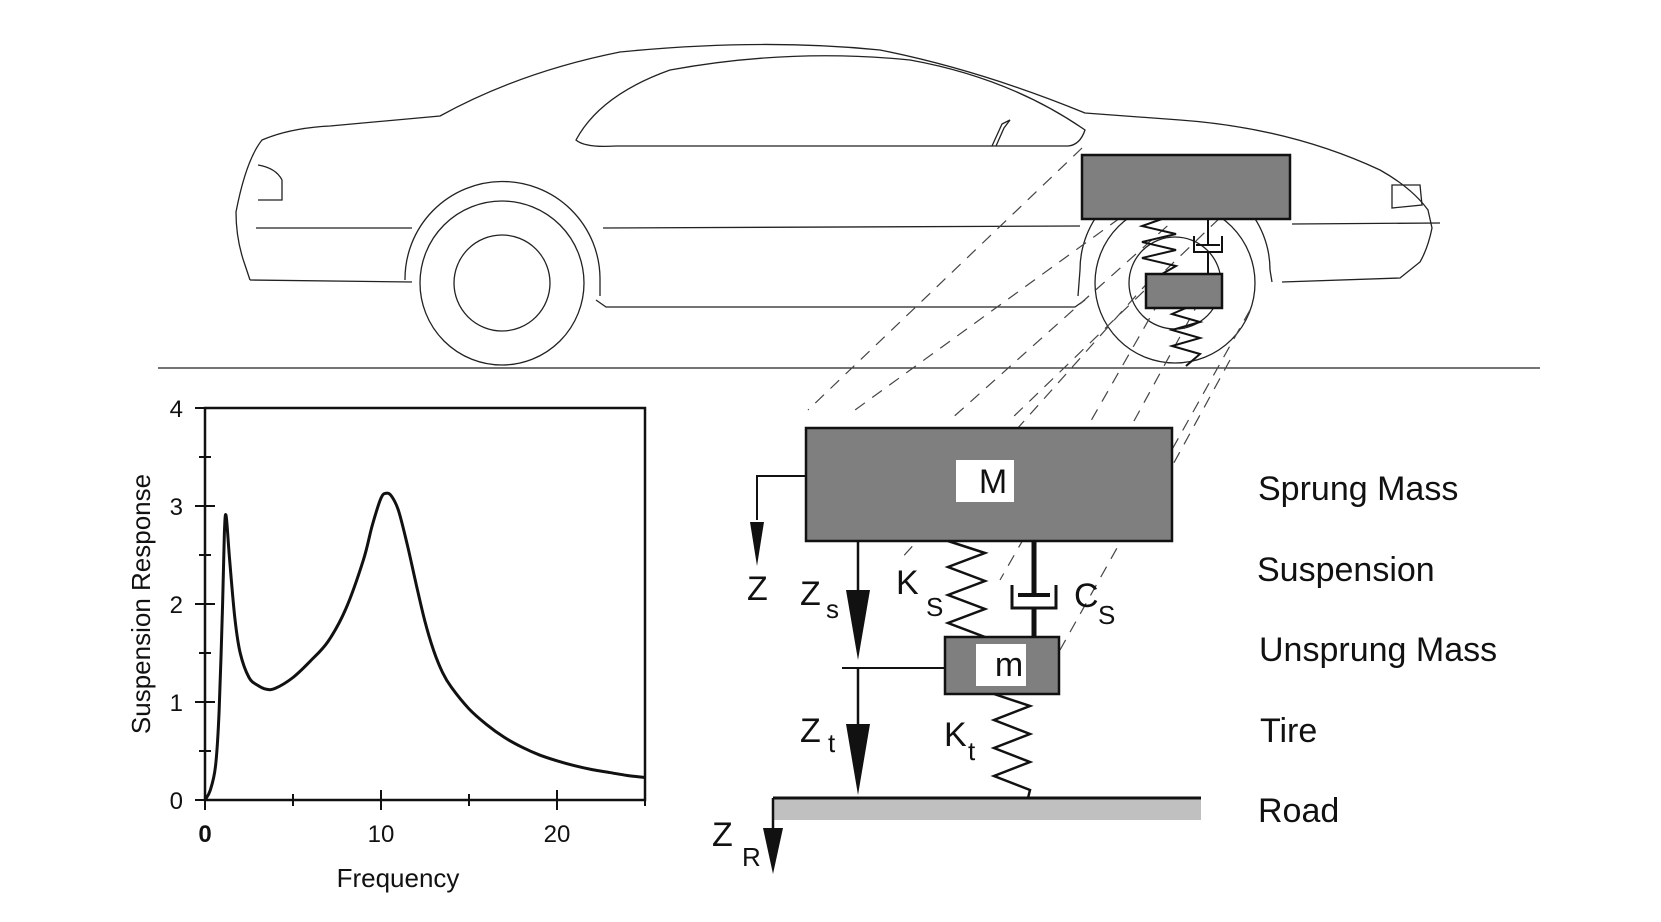 Image resolution: width=1661 pixels, height=922 pixels. Describe the element at coordinates (1184, 291) in the screenshot. I see `inset-unsprung-mass` at that location.